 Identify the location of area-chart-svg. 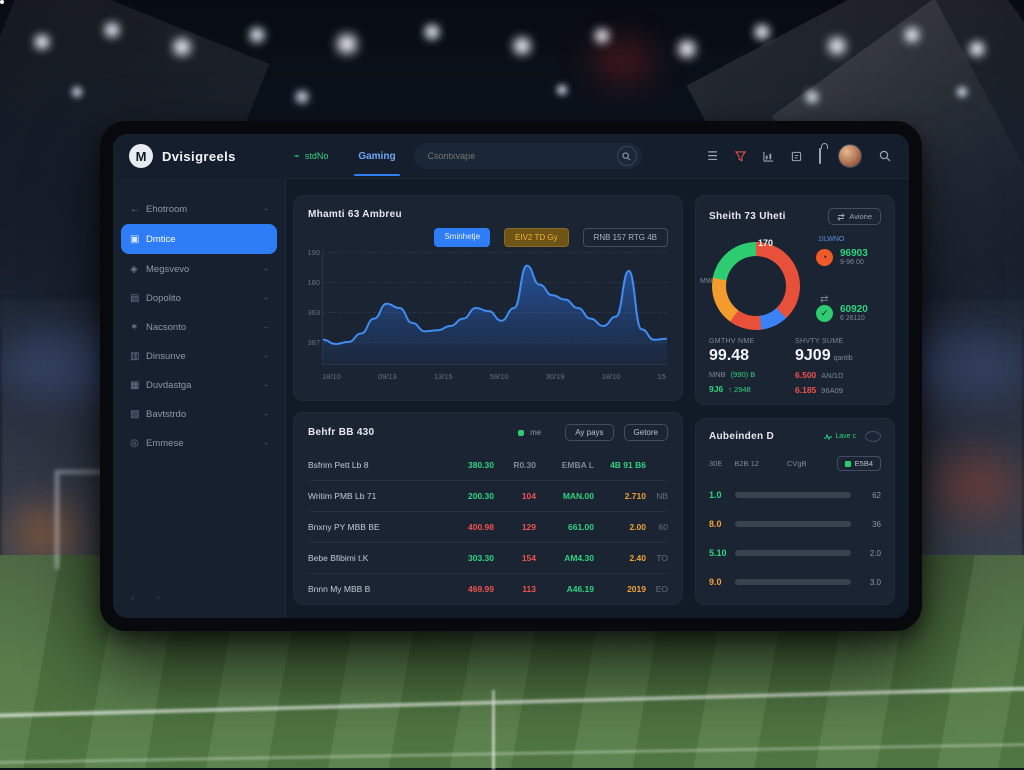
(495, 314).